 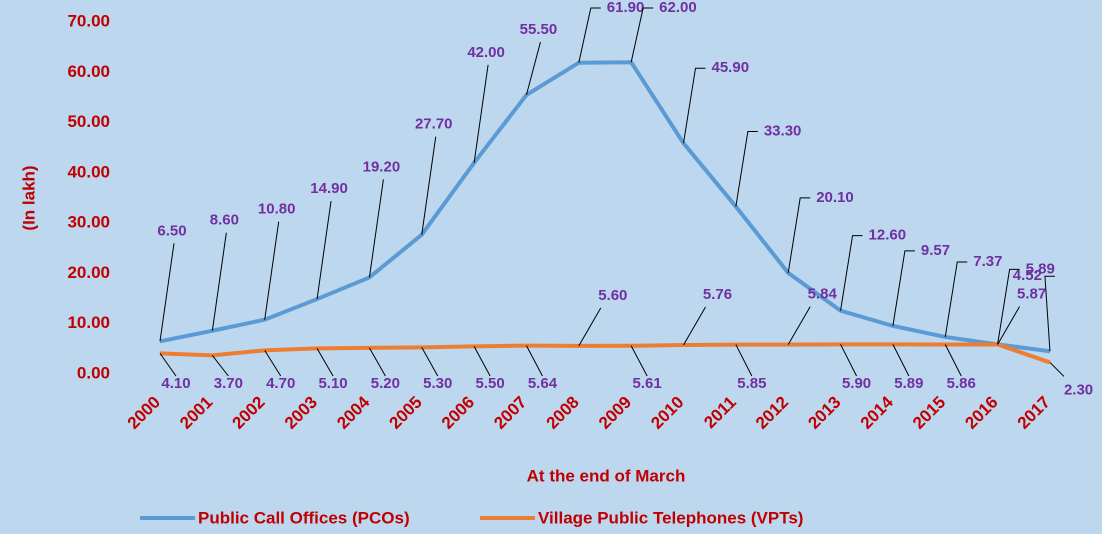 What do you see at coordinates (1031, 293) in the screenshot?
I see `data-label: 5.87` at bounding box center [1031, 293].